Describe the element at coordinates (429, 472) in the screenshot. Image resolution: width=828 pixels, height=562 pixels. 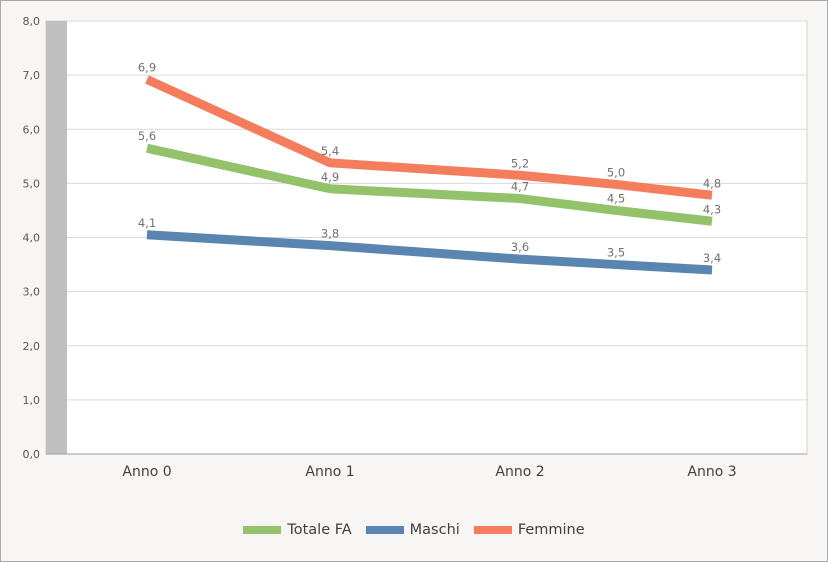
I see `x-axis-ticks: Anno 0 Anno 1 Anno 2 Anno 3` at that location.